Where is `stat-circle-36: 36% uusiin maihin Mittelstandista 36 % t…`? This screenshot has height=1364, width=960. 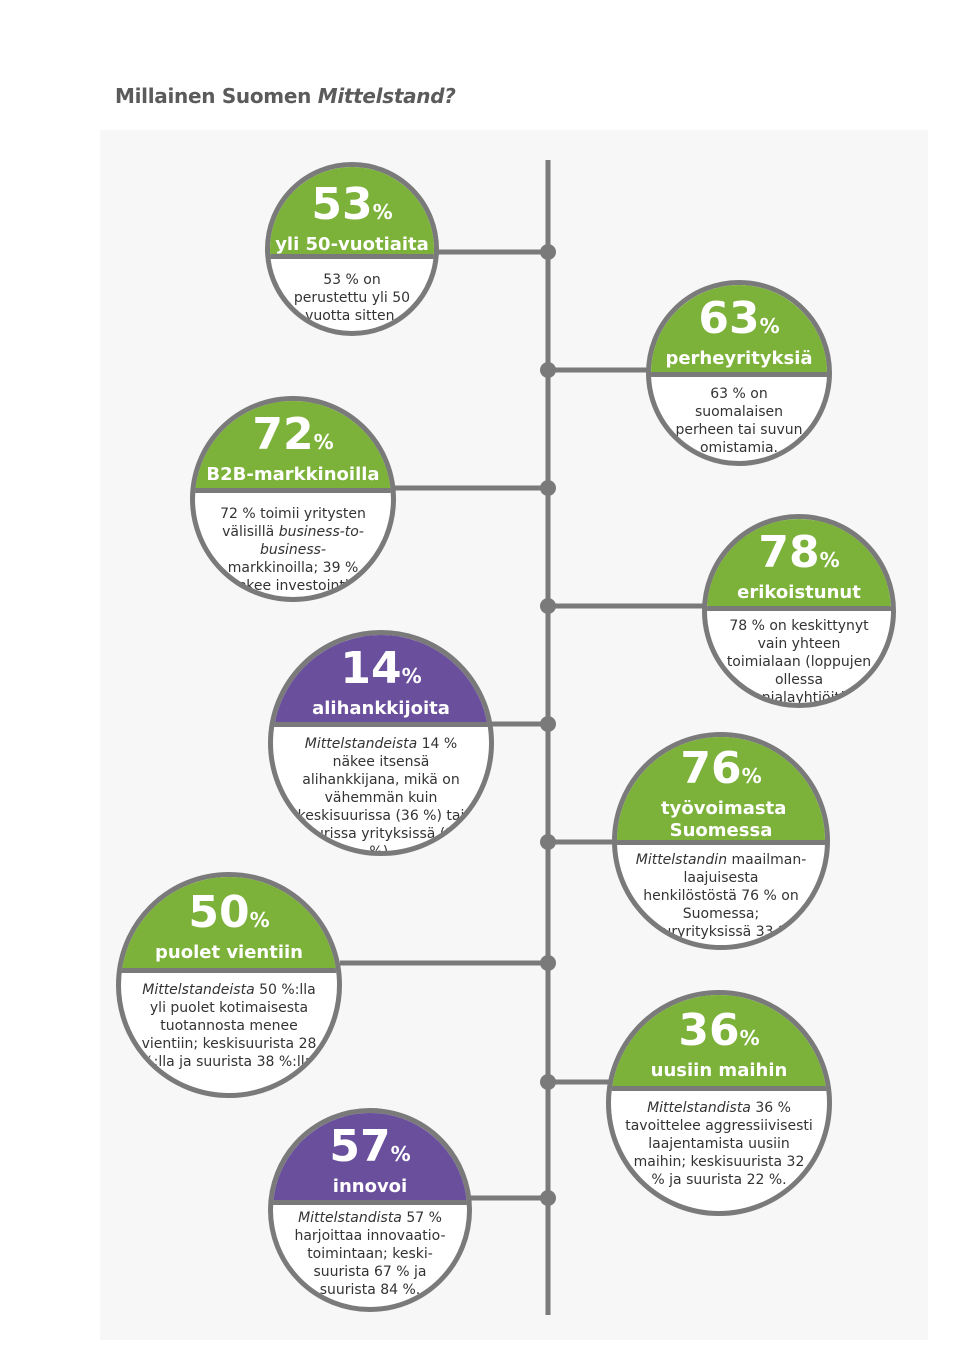 stat-circle-36: 36% uusiin maihin Mittelstandista 36 % t… is located at coordinates (719, 1103).